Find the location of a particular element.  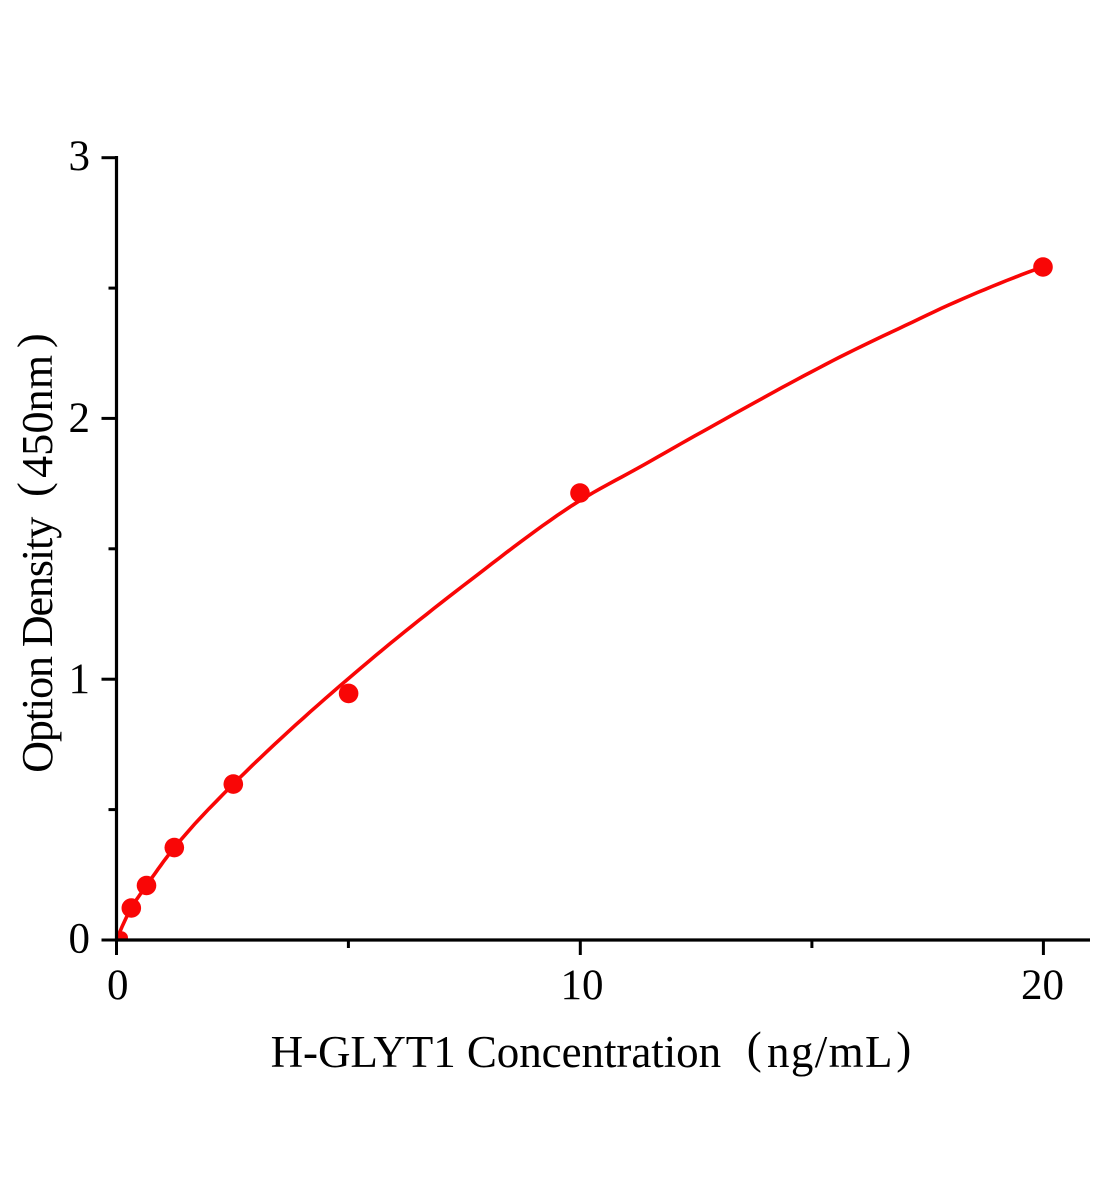

svg-text: 10 is located at coordinates (582, 985).